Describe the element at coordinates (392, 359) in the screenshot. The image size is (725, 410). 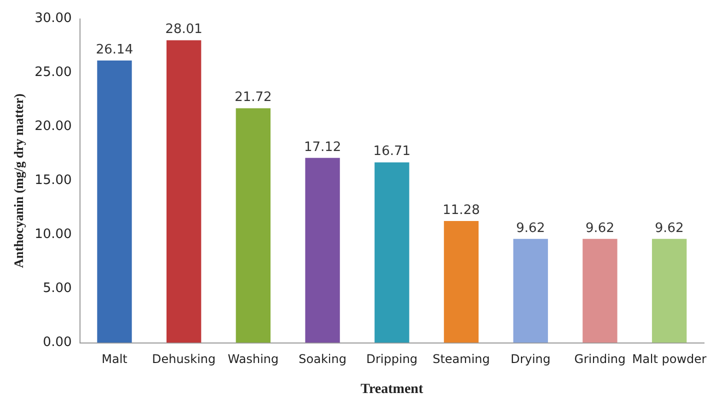
I see `x-tick-label: Dripping` at that location.